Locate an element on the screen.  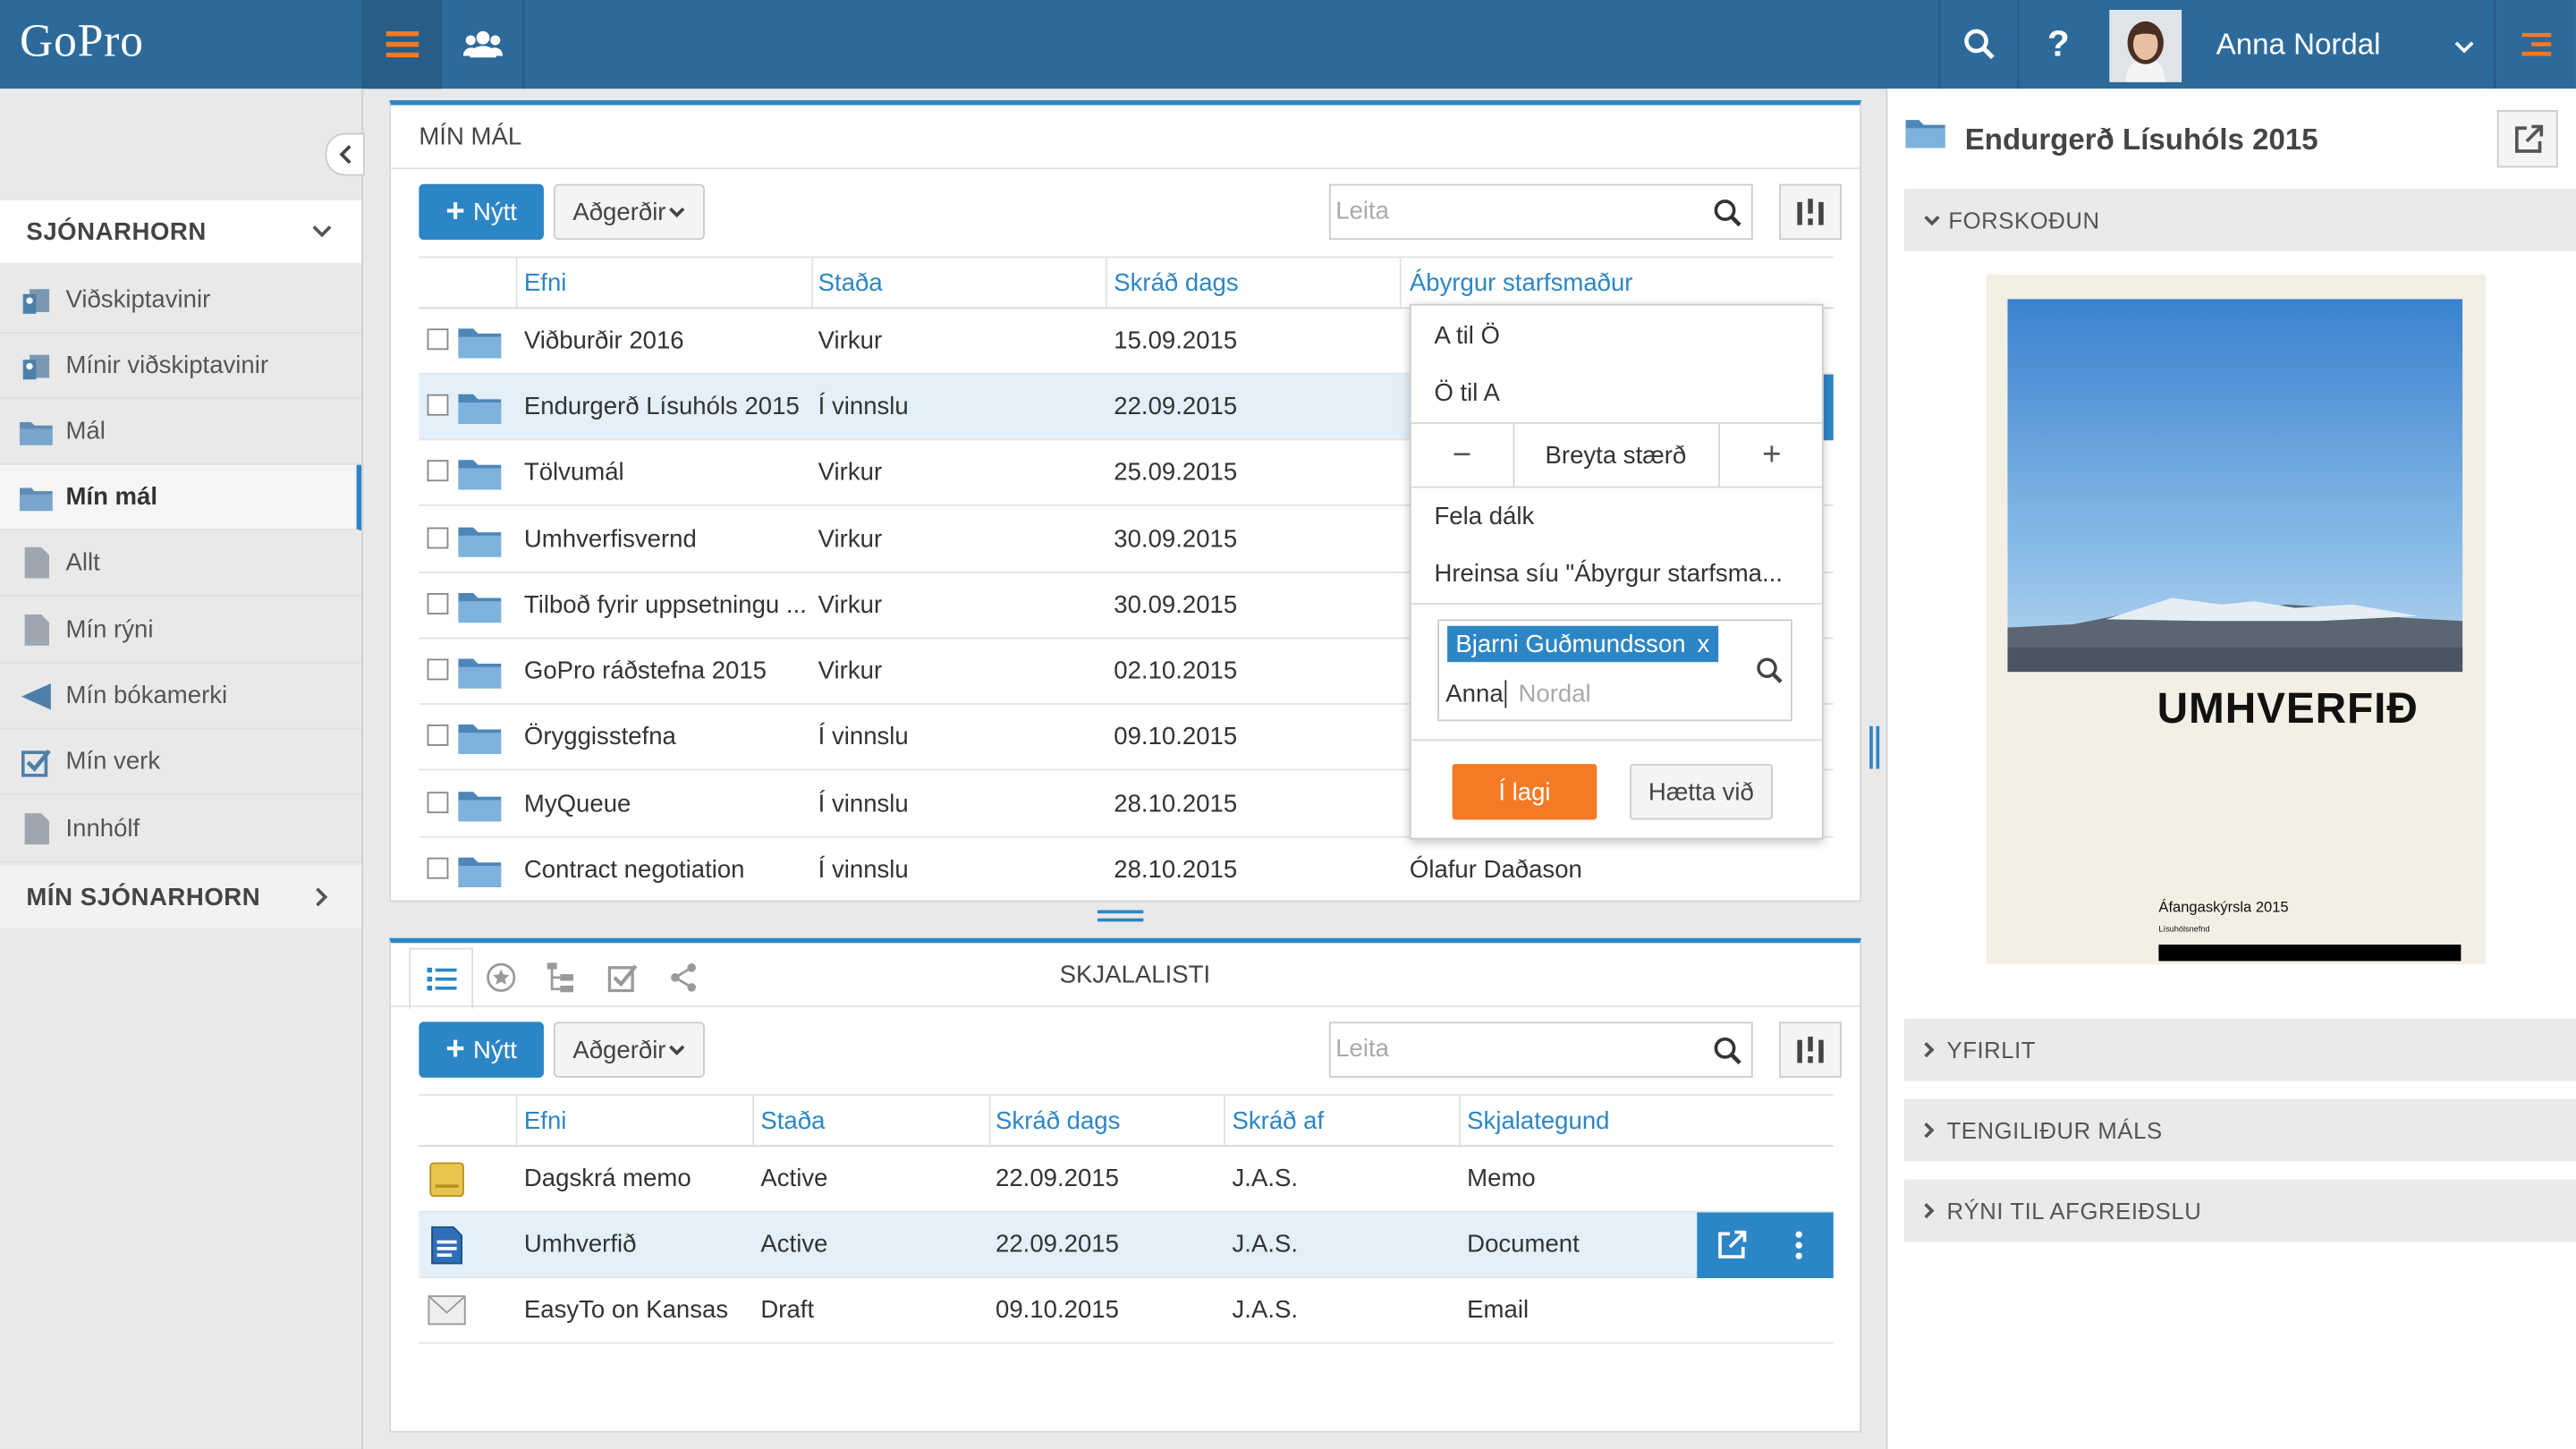
accordion-review: RÝNI TIL AFGREIÐSLU is located at coordinates (2239, 1210).